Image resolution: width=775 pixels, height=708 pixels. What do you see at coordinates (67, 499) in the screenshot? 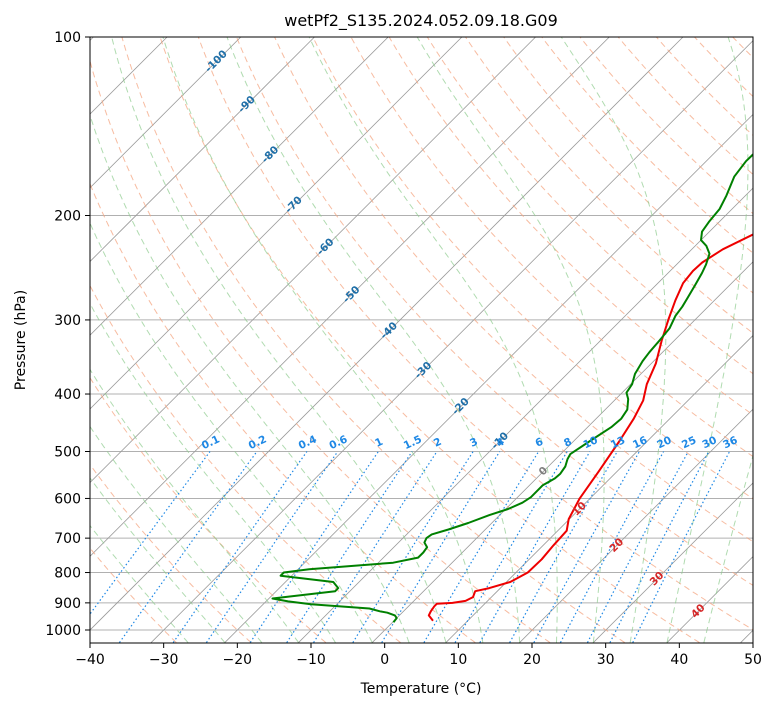
I see `y-tick-label: 600` at bounding box center [67, 499].